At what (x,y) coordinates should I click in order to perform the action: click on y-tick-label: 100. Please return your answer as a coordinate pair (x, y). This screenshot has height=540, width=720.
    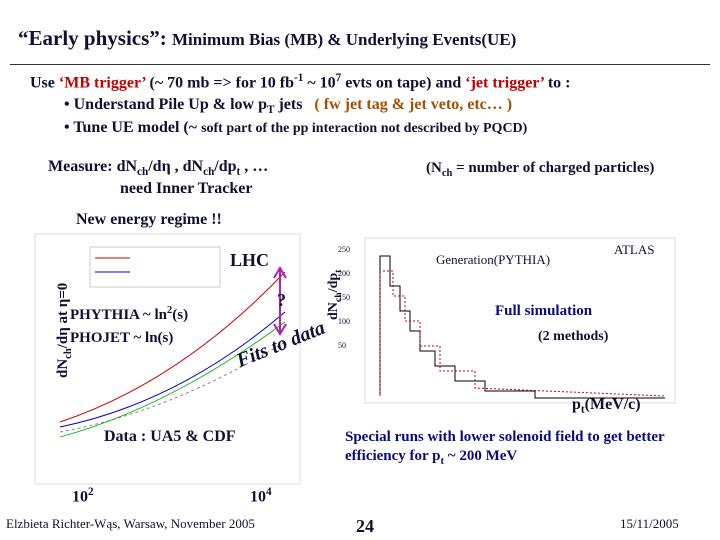
    Looking at the image, I should click on (344, 321).